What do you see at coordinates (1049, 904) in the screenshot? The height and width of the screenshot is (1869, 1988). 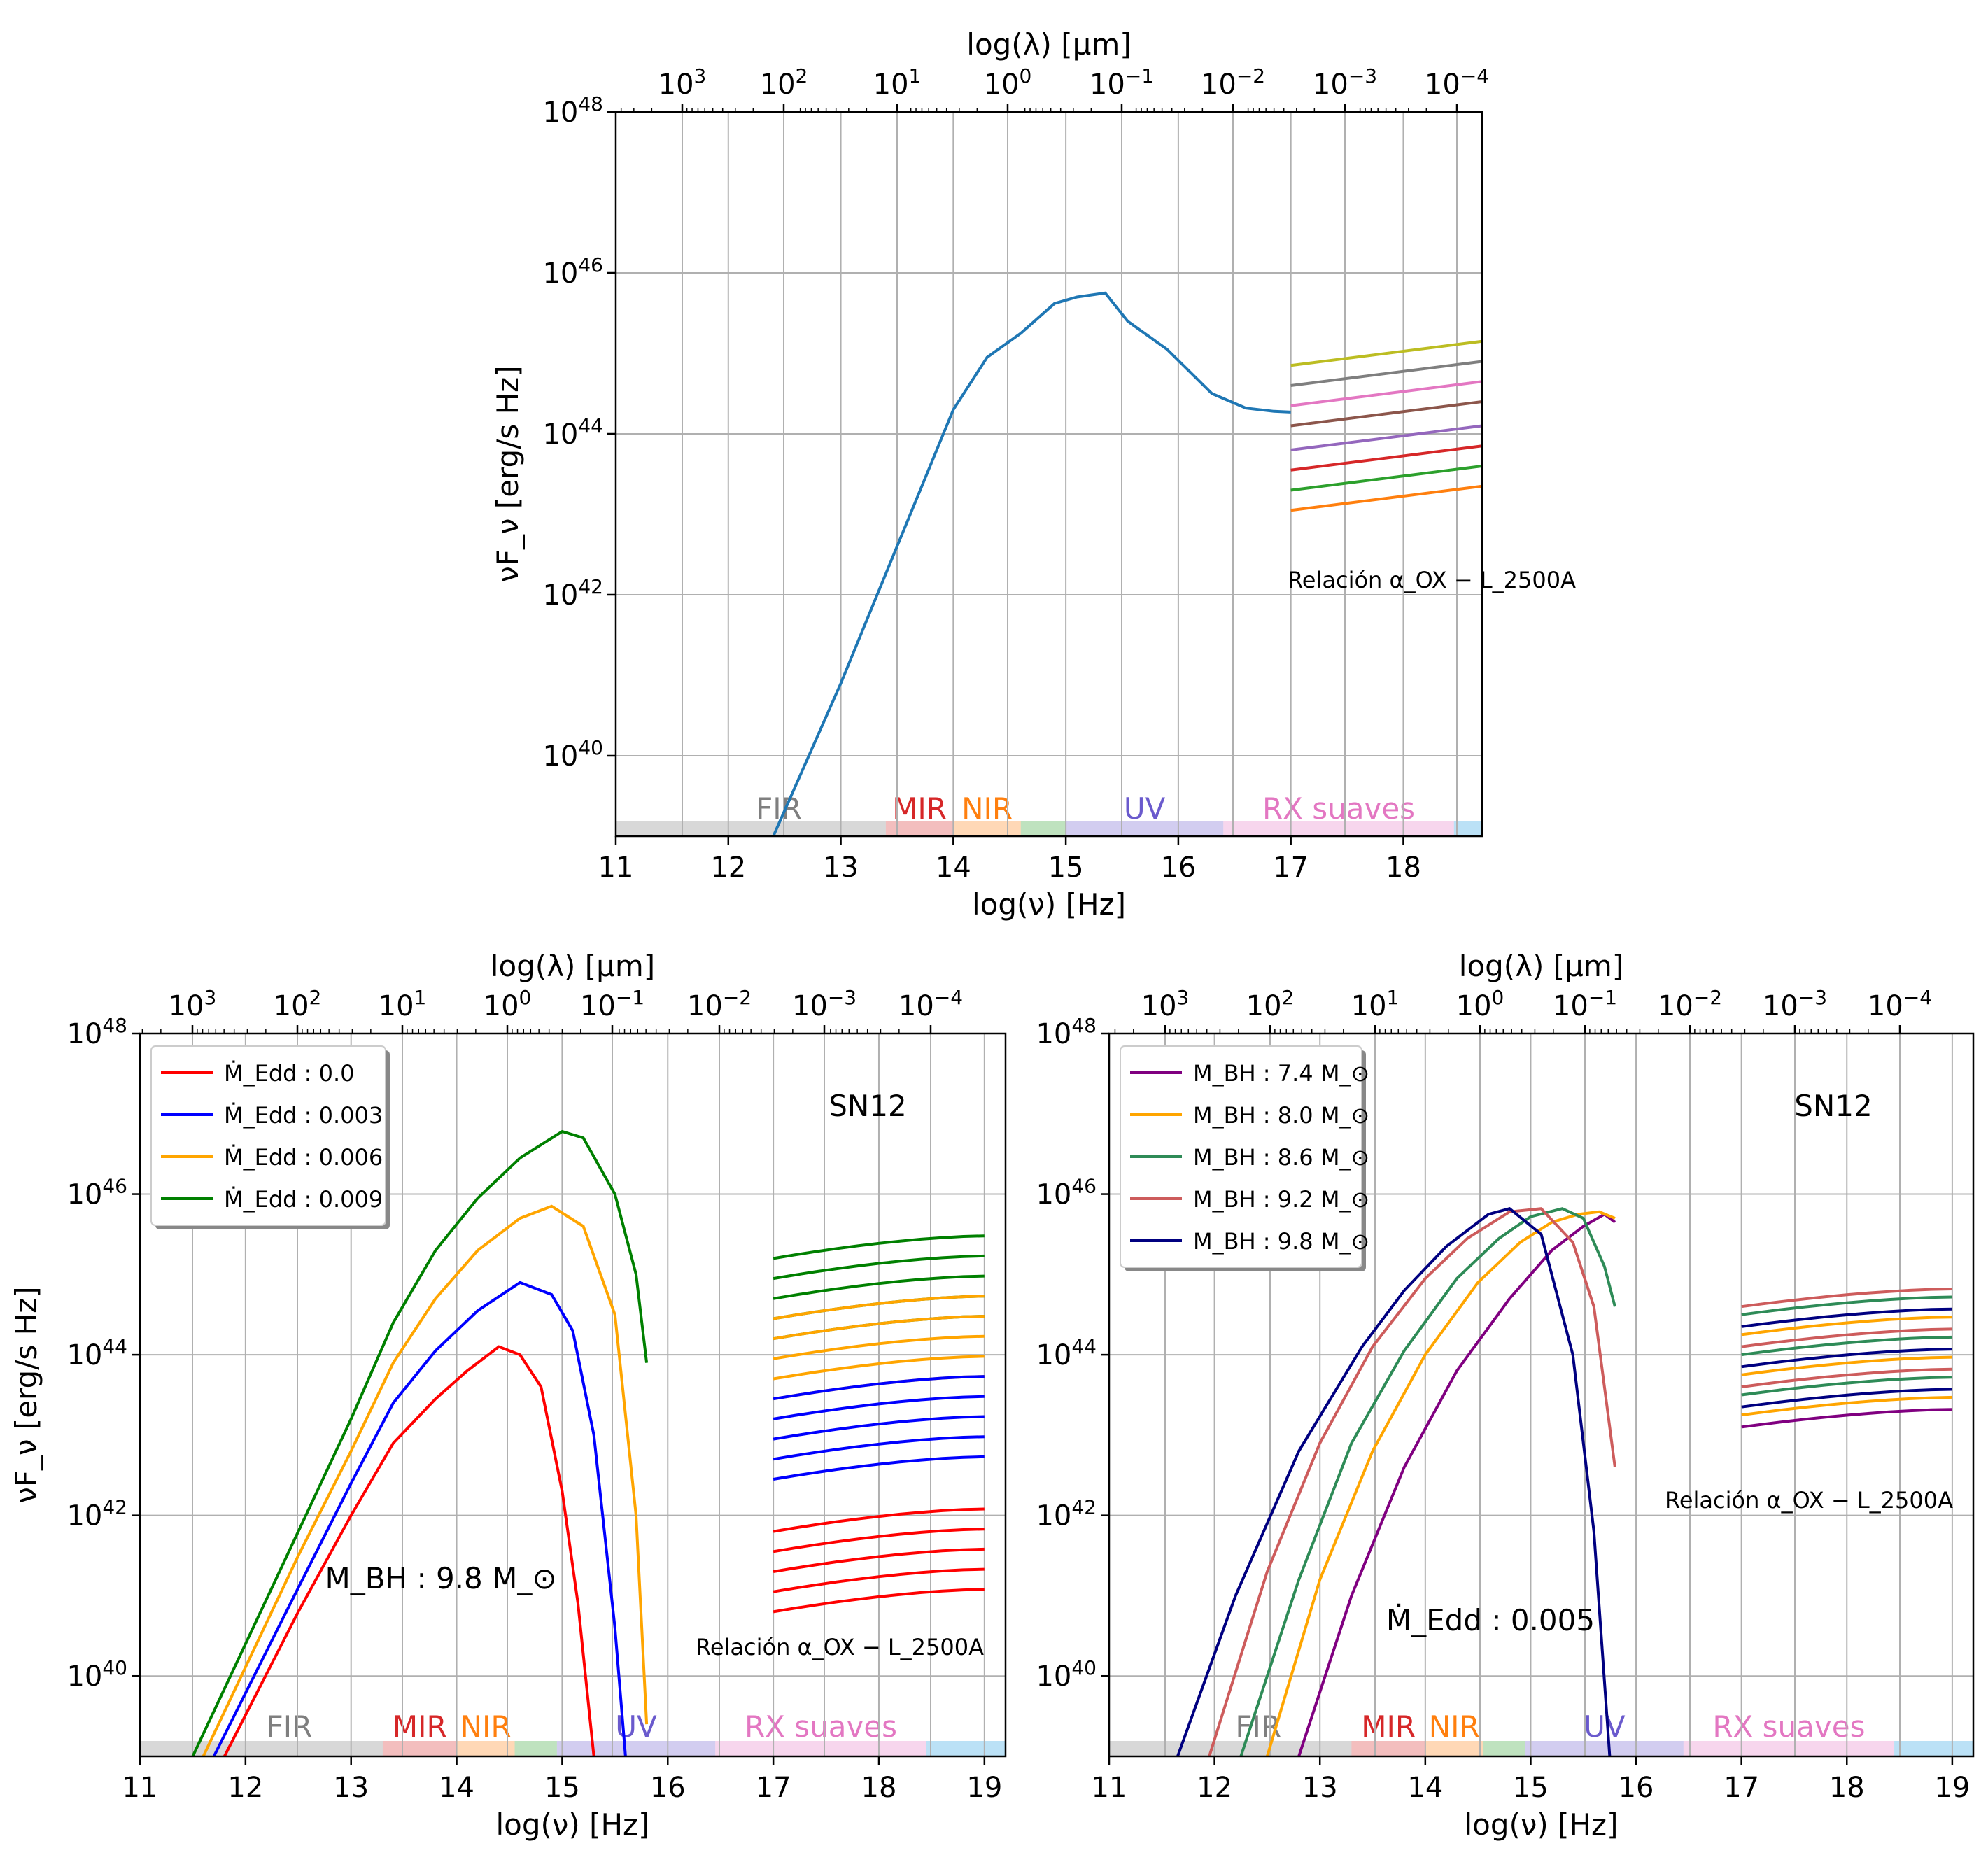 I see `x-axis-label: log(ν) [Hz]` at bounding box center [1049, 904].